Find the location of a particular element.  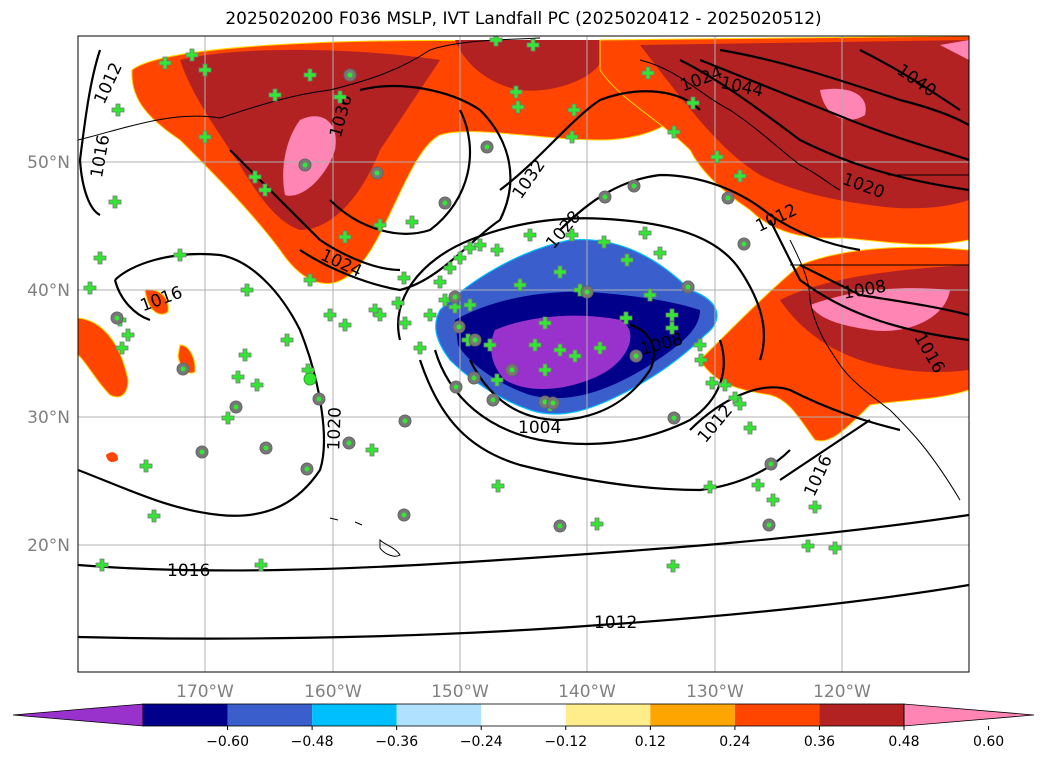

svg-text: 1020 is located at coordinates (334, 429).